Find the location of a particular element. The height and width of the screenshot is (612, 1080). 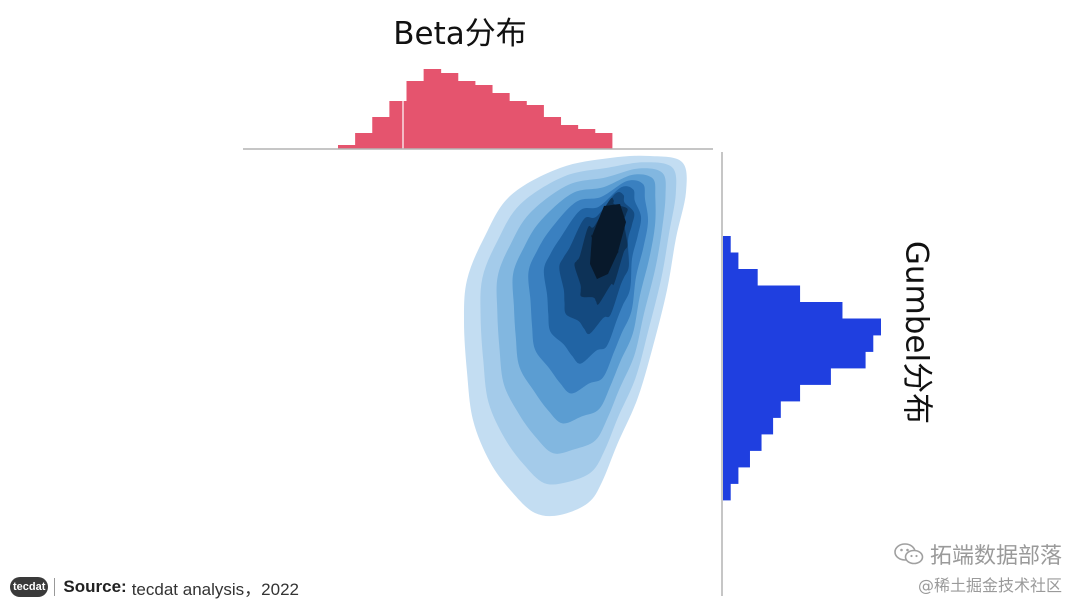

right-histogram is located at coordinates (802, 368).